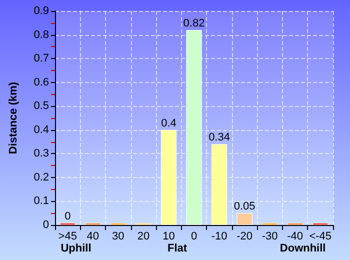 The height and width of the screenshot is (260, 350). I want to click on y-tick-label: 0.9, so click(41, 11).